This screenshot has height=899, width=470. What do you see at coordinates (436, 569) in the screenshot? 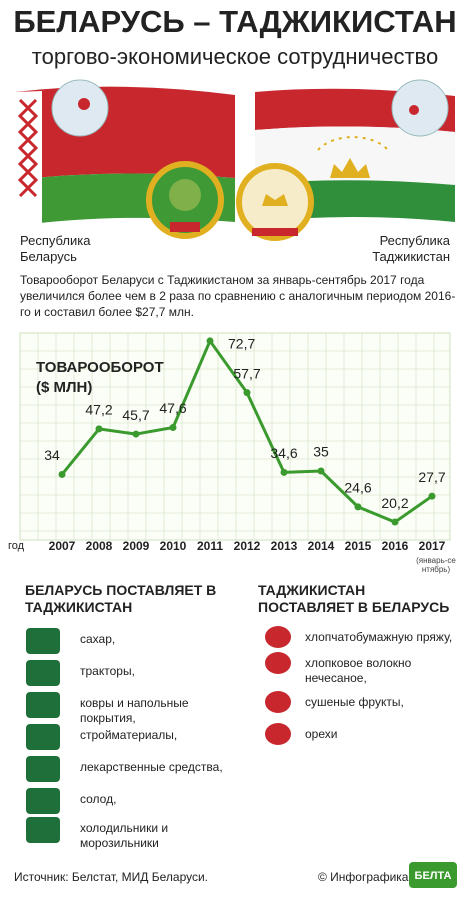
I see `annotation-line: нтябрь)` at bounding box center [436, 569].